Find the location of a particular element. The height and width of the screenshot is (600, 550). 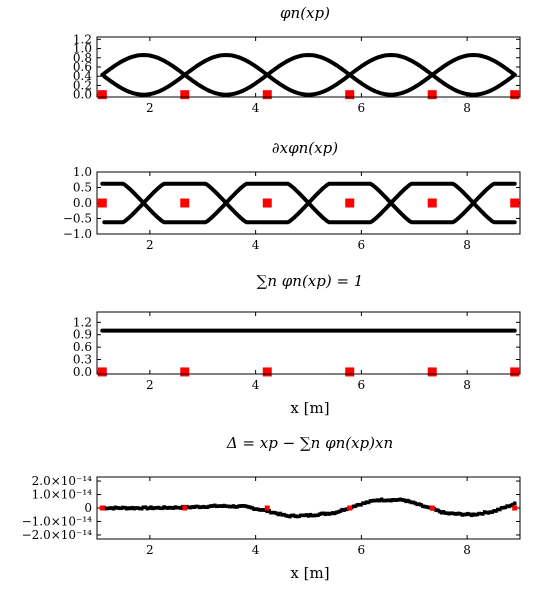

basis-derivative-line is located at coordinates (164, 203).